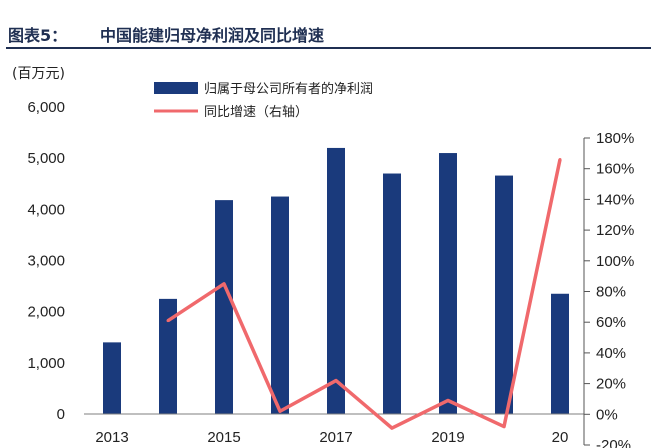 The image size is (657, 448). Describe the element at coordinates (280, 305) in the screenshot. I see `bar-2016` at that location.